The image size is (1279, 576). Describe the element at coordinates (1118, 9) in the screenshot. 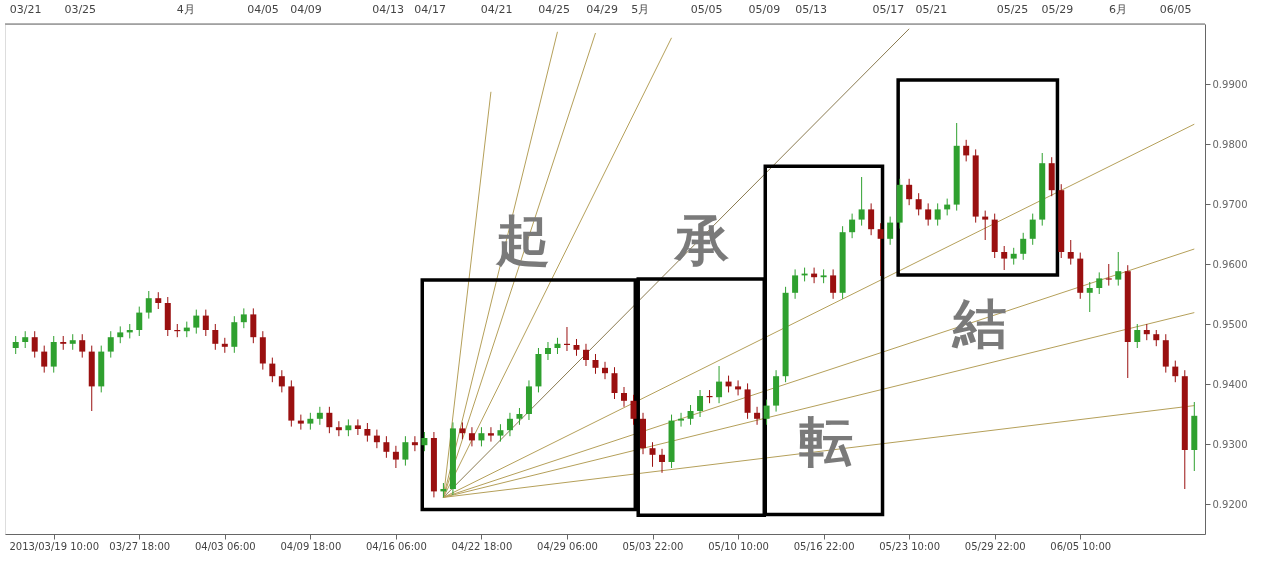

I see `text: 6月` at that location.